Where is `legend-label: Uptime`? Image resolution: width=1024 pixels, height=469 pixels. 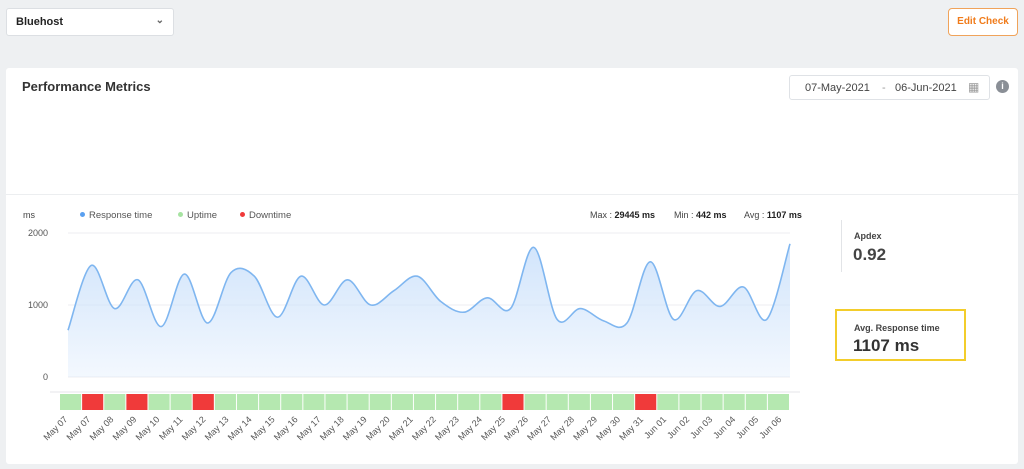 legend-label: Uptime is located at coordinates (202, 215).